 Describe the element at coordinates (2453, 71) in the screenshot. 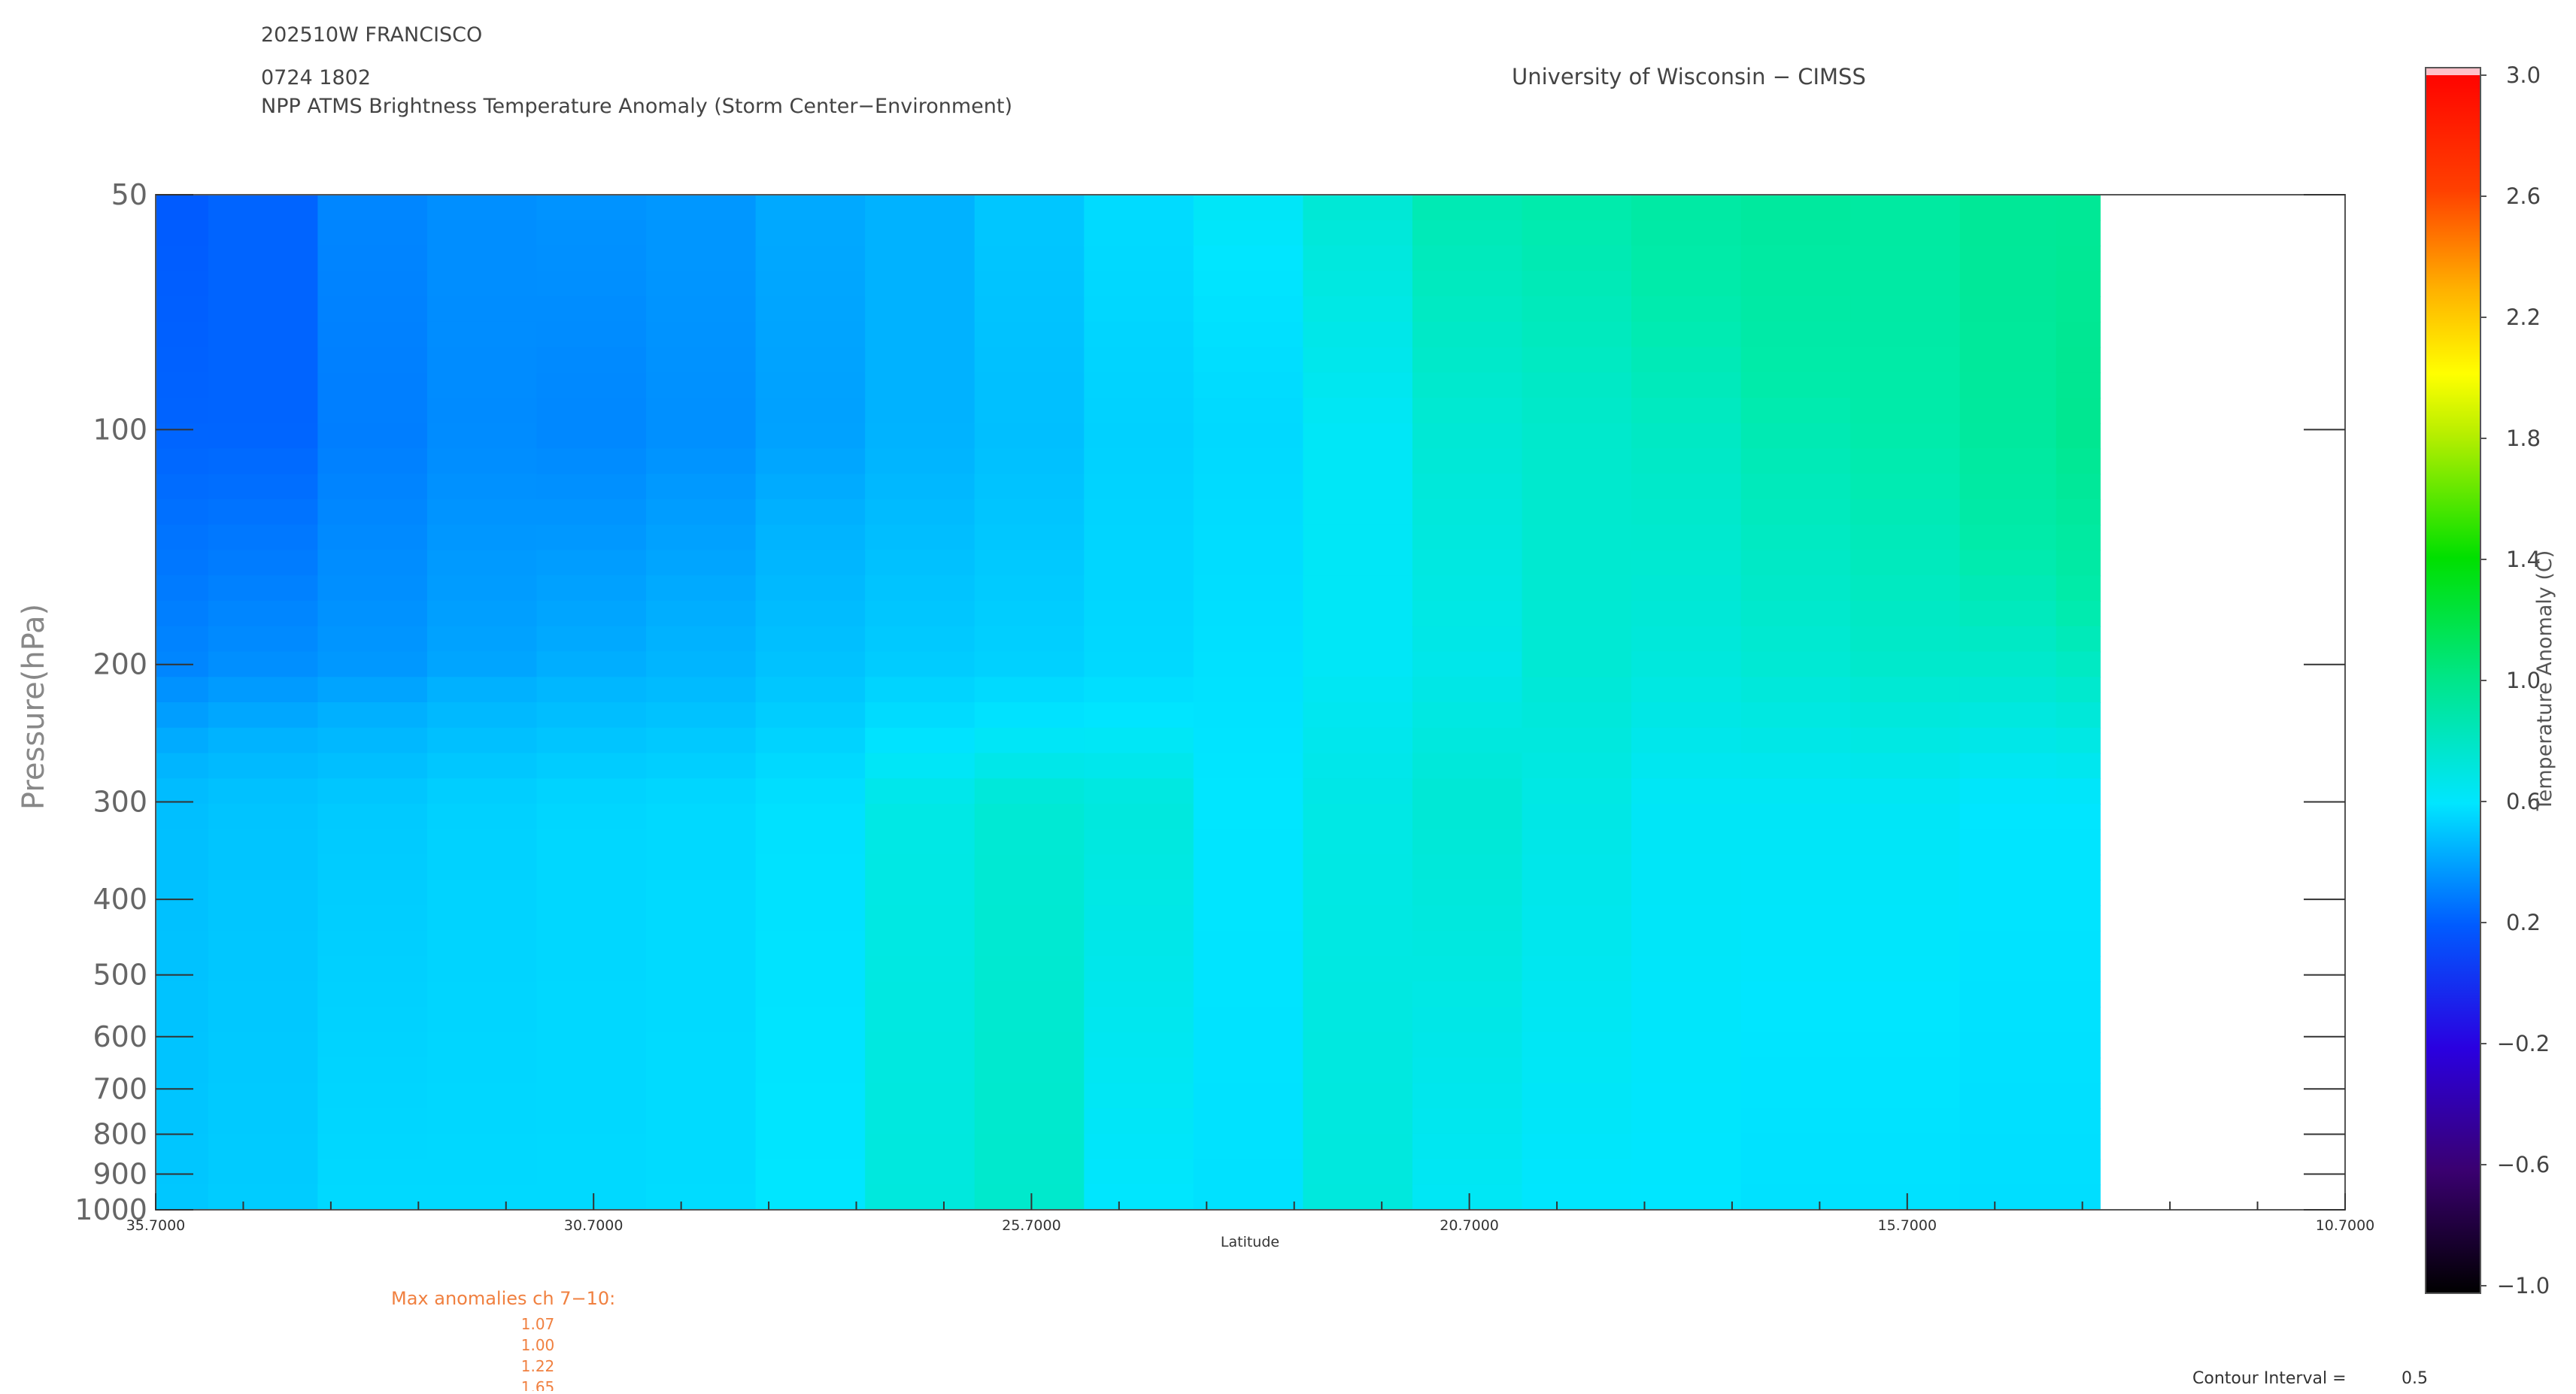

I see `colorbar-top-cap` at that location.